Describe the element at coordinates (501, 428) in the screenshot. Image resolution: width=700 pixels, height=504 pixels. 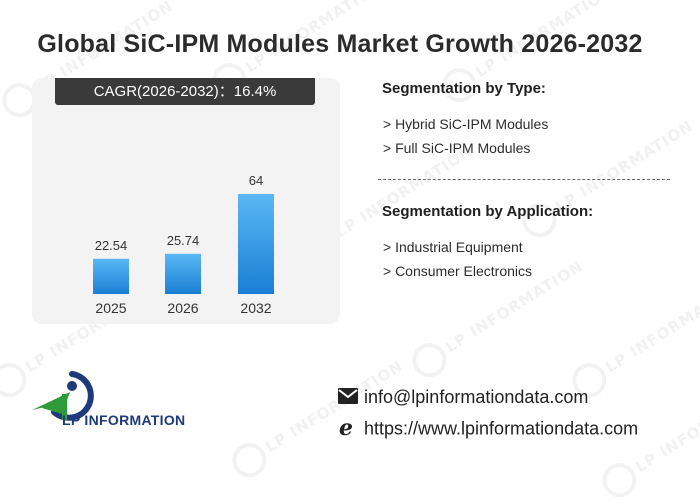
I see `website-text: https://www.lpinformationdata.com` at that location.